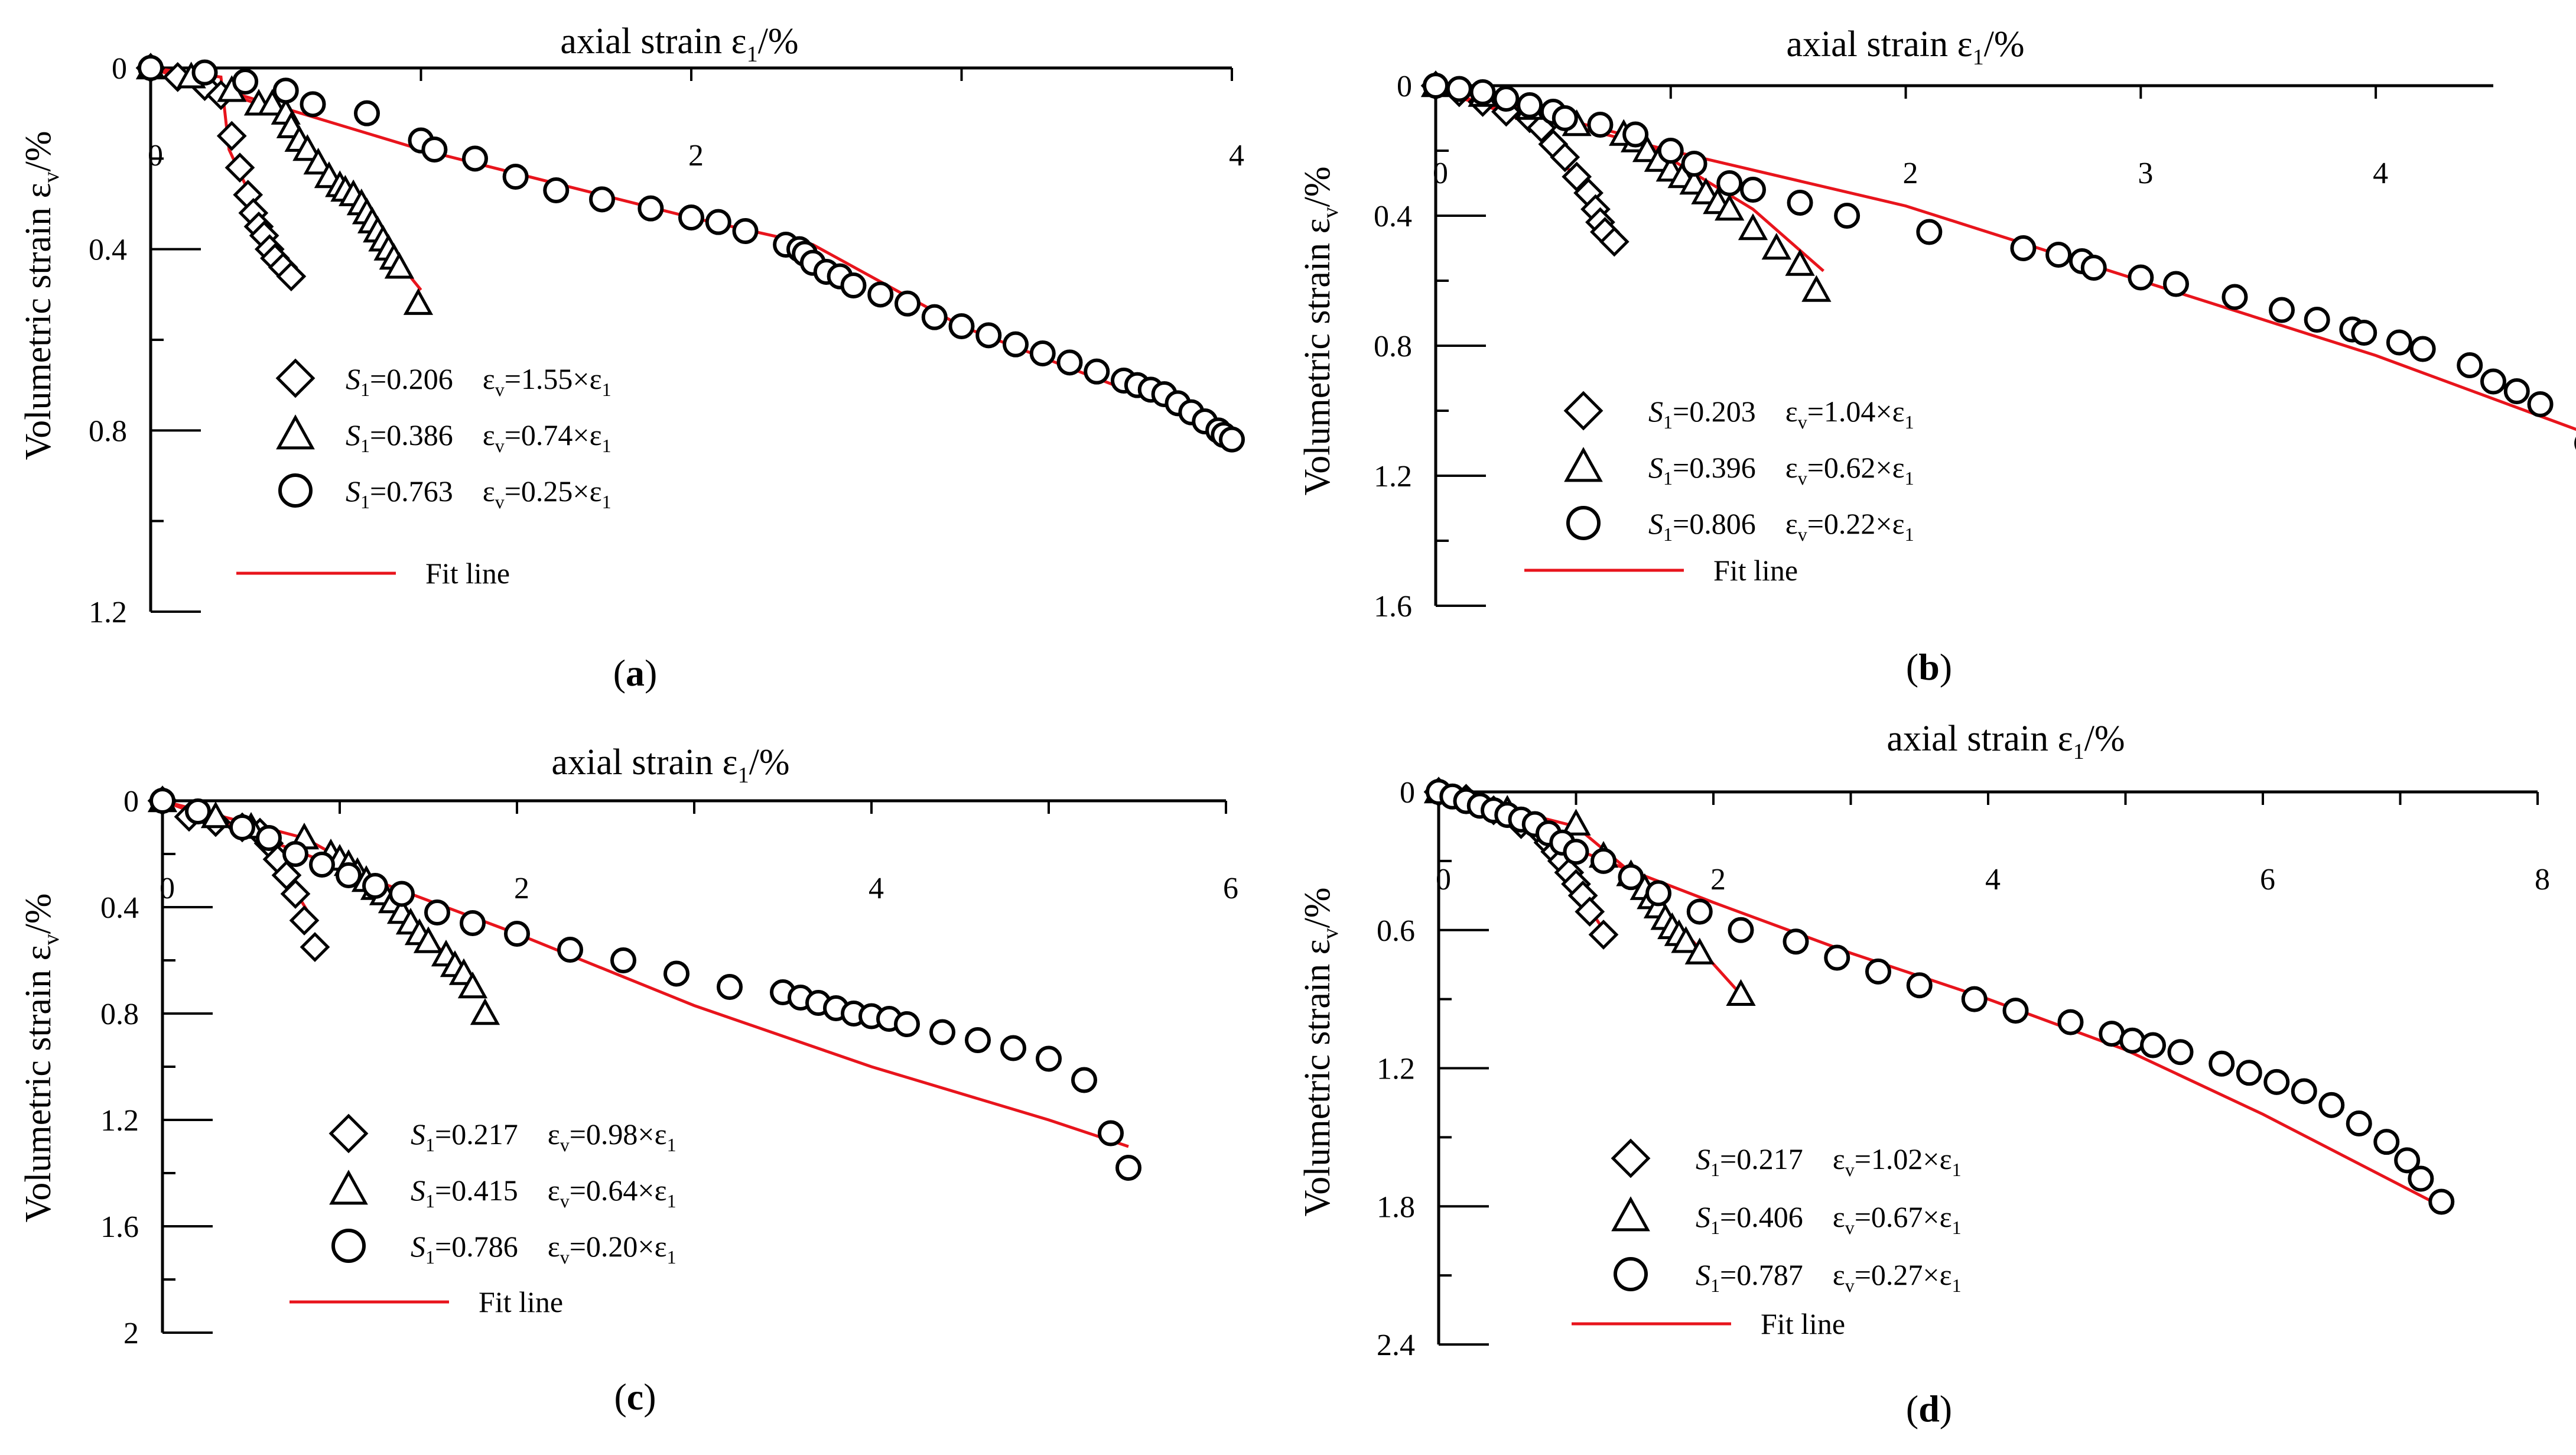  What do you see at coordinates (1929, 667) in the screenshot?
I see `panel-label: (b)` at bounding box center [1929, 667].